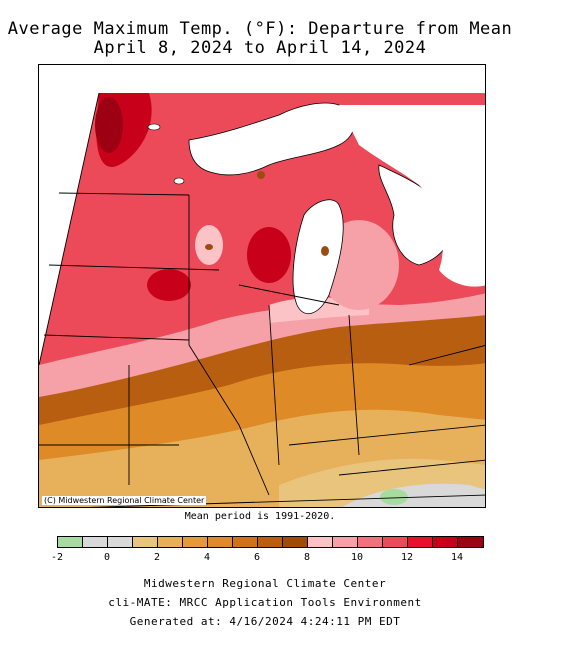  Describe the element at coordinates (307, 557) in the screenshot. I see `legend-tick-label: 8` at that location.